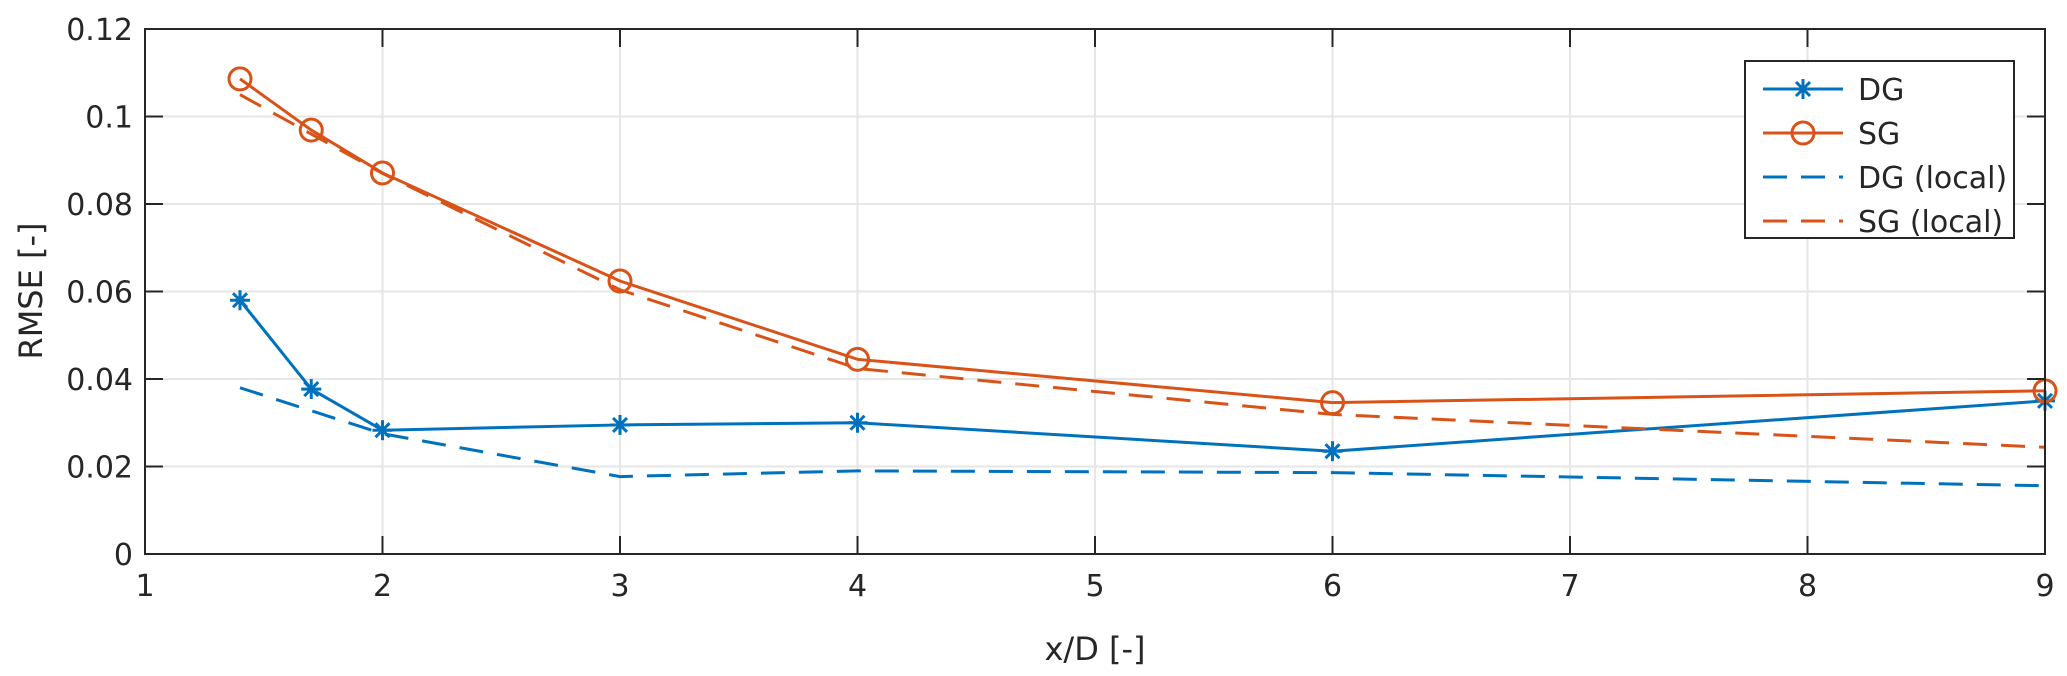 Image resolution: width=2067 pixels, height=676 pixels. Describe the element at coordinates (1569, 586) in the screenshot. I see `x-tick-label: 7` at that location.